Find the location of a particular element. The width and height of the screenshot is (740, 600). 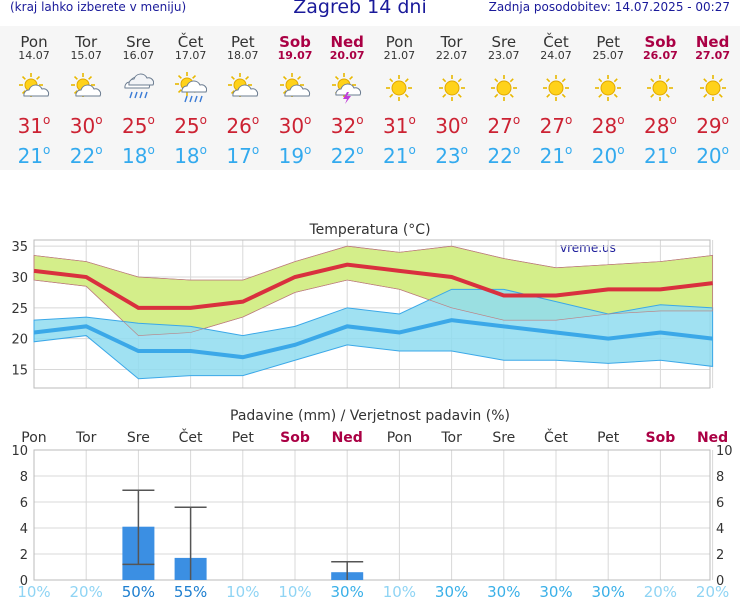

temperature-y-tick-label: 30 is located at coordinates (19, 278).